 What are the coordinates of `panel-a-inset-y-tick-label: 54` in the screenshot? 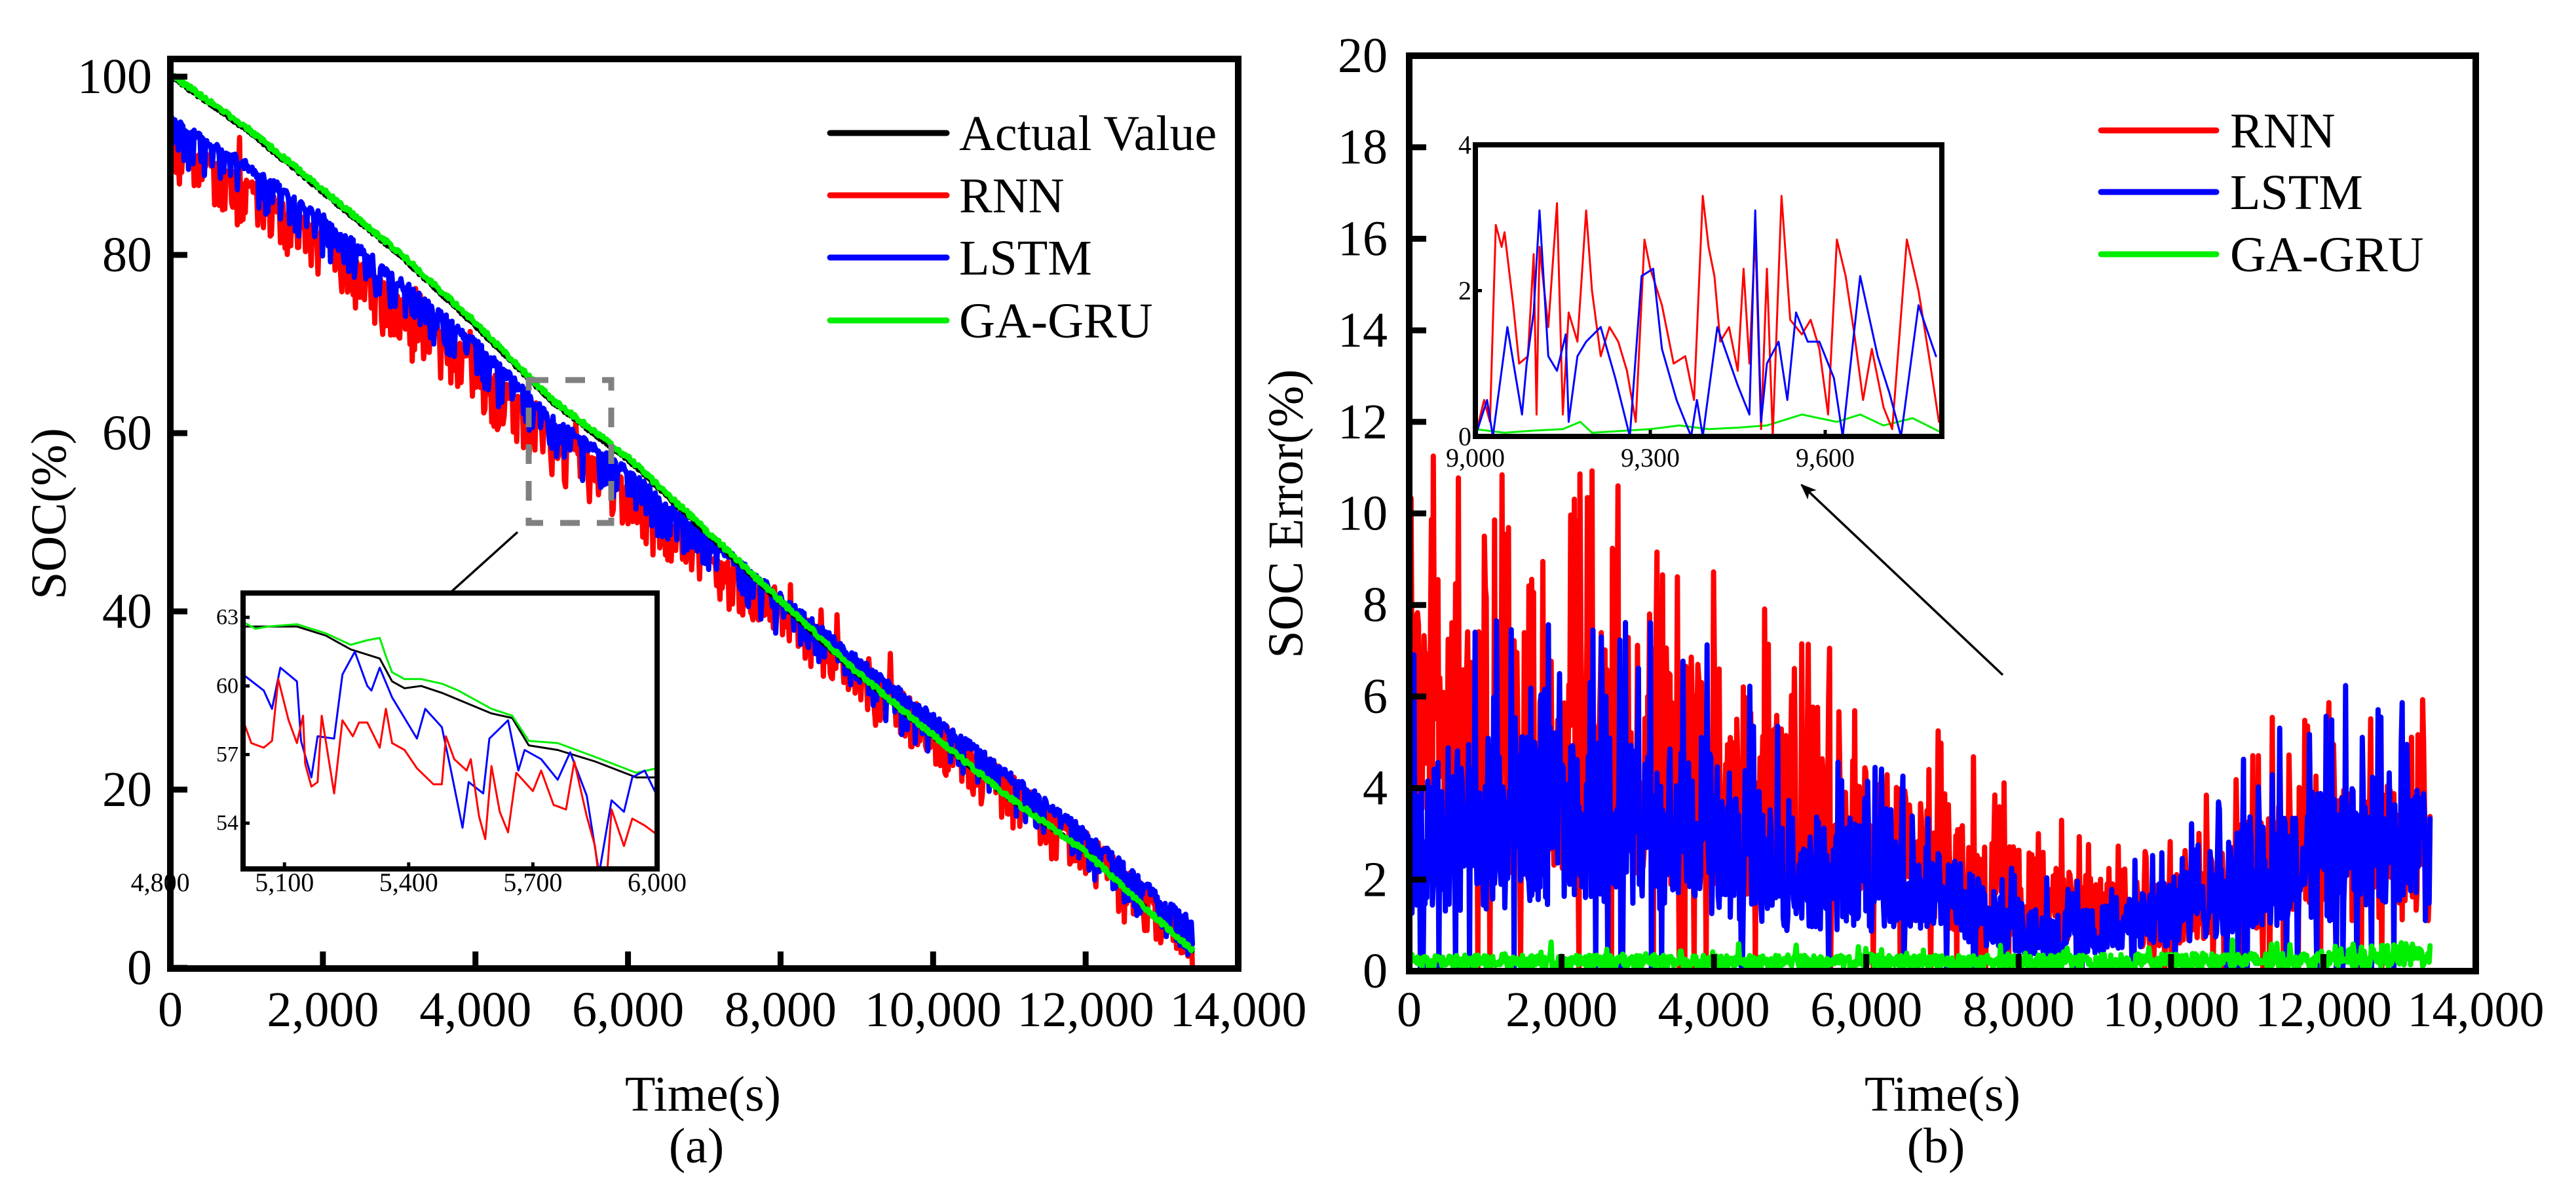 It's located at (227, 823).